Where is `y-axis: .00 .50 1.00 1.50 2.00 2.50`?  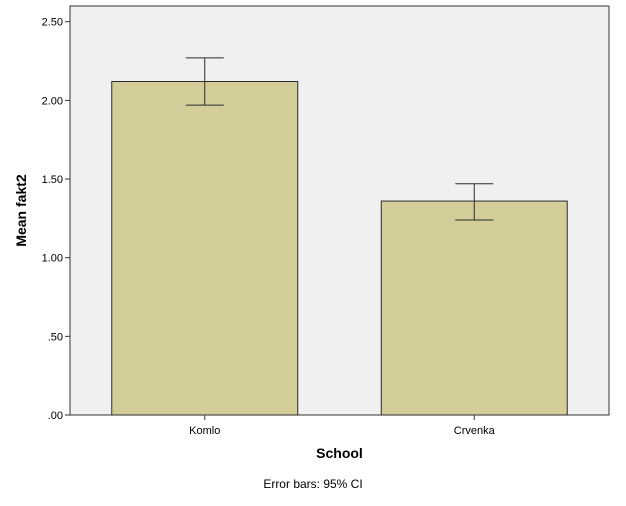 y-axis: .00 .50 1.00 1.50 2.00 2.50 is located at coordinates (56, 219).